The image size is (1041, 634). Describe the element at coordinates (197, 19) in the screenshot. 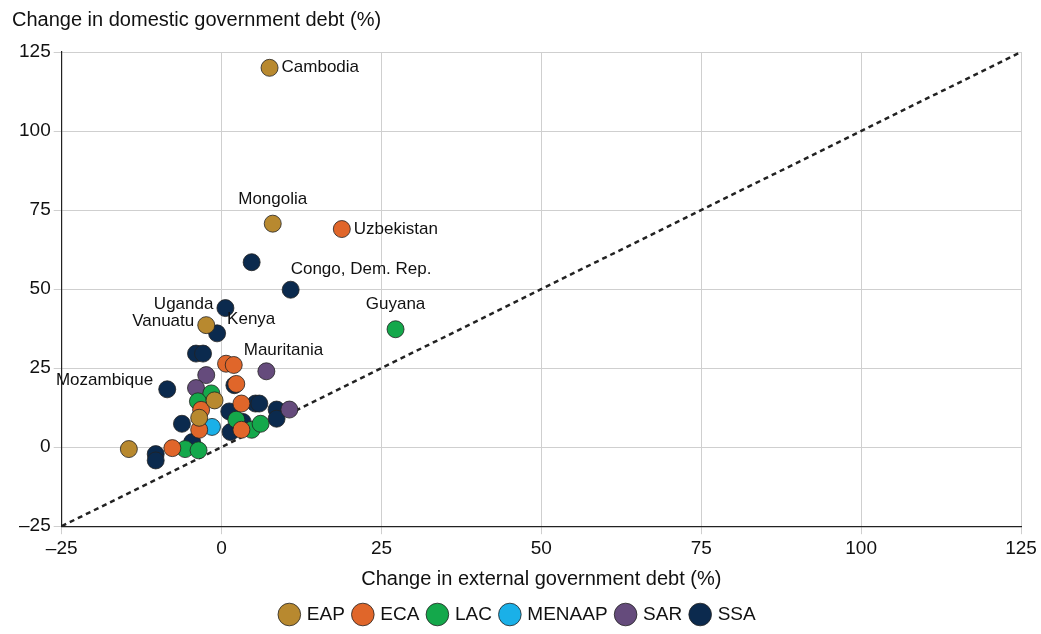

I see `y-axis-title: Change in domestic government debt (%)` at that location.